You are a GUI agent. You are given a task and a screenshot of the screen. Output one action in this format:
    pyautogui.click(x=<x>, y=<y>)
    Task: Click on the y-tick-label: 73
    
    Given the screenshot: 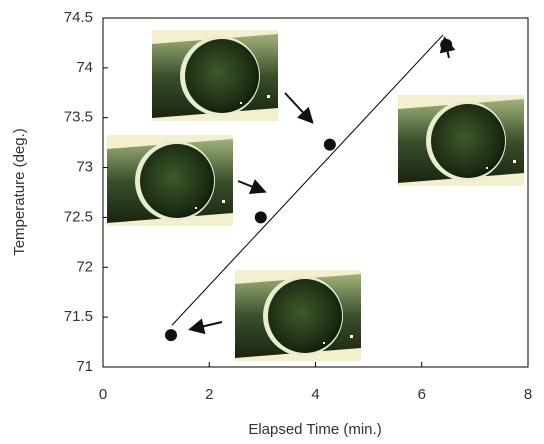 What is the action you would take?
    pyautogui.click(x=84, y=167)
    